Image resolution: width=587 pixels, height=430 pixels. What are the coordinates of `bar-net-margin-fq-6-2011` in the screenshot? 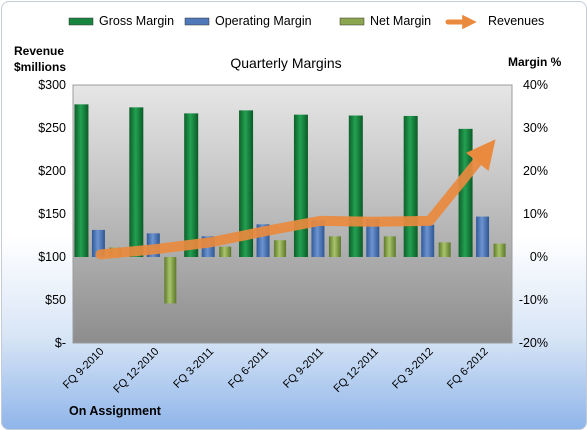 It's located at (280, 248).